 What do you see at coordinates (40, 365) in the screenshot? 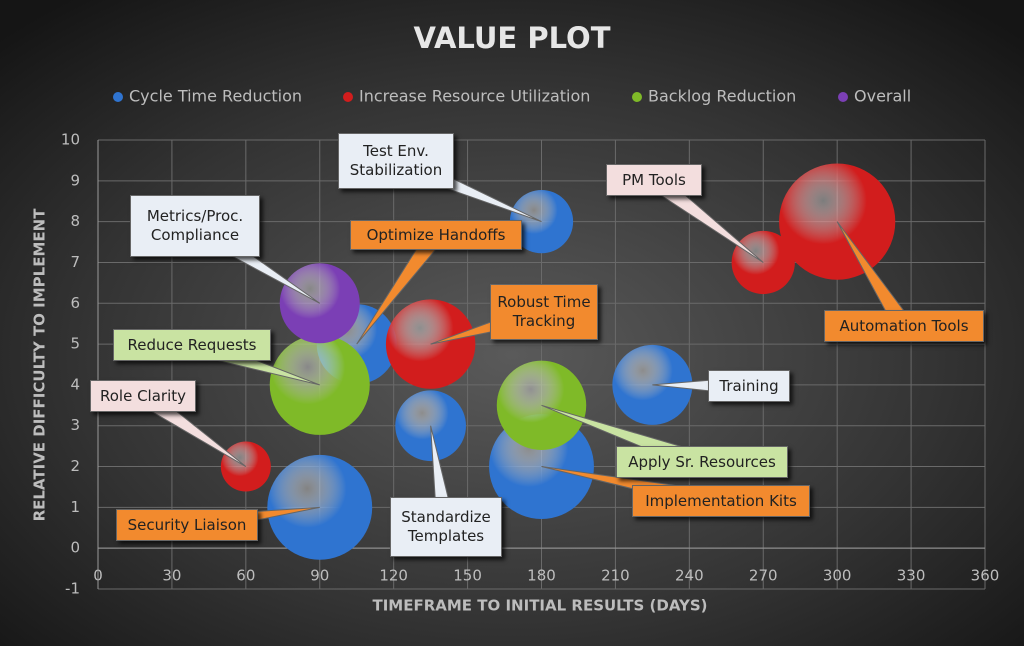
I see `y-axis-title: RELATIVE DIFFICULTY TO IMPLEMENT` at bounding box center [40, 365].